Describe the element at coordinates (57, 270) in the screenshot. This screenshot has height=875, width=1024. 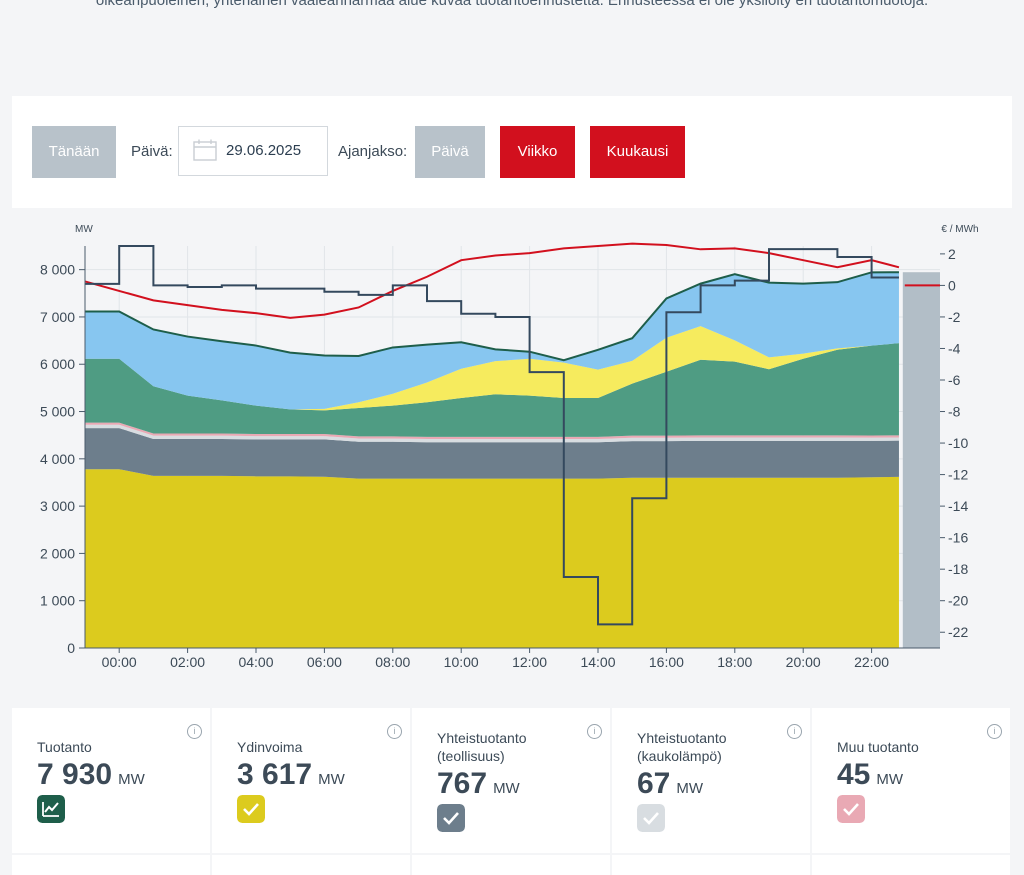
I see `y-left-tick-label: 8 000` at that location.